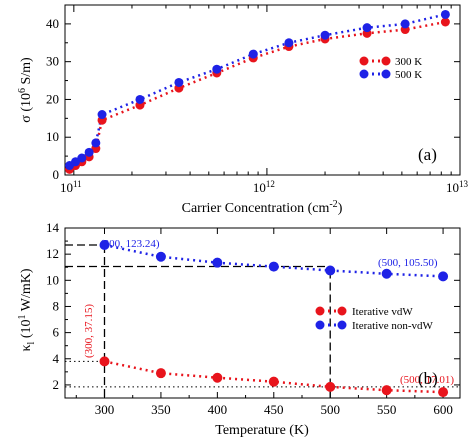 Image resolution: width=470 pixels, height=443 pixels. Describe the element at coordinates (457, 187) in the screenshot. I see `x-tick-label: 1013` at that location.